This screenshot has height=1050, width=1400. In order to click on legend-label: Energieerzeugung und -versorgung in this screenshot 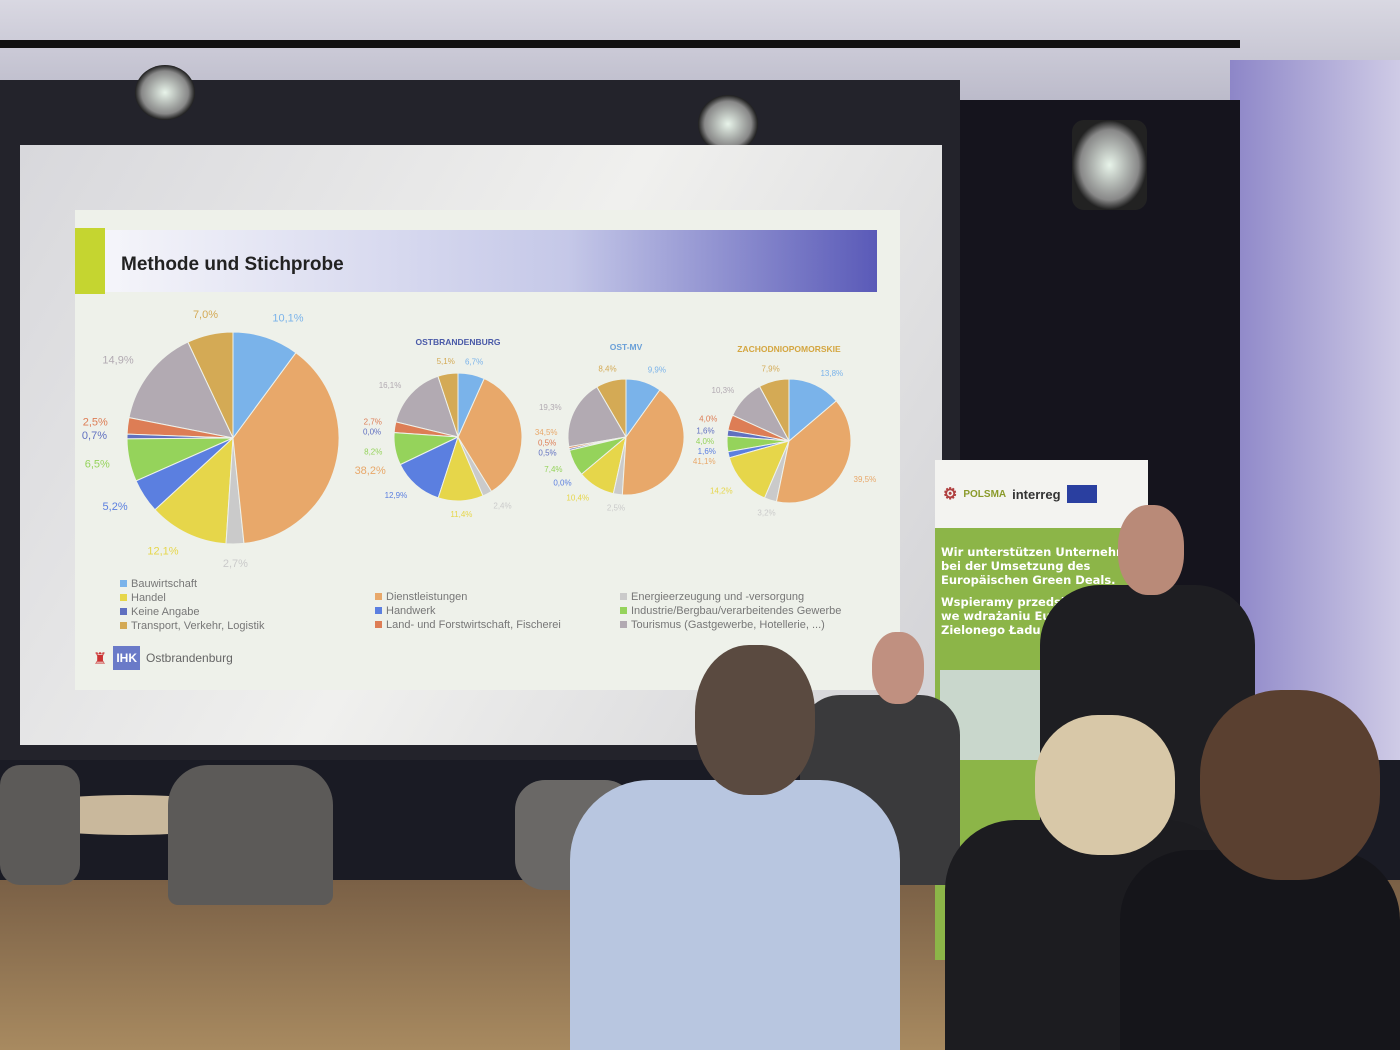, I will do `click(718, 597)`.